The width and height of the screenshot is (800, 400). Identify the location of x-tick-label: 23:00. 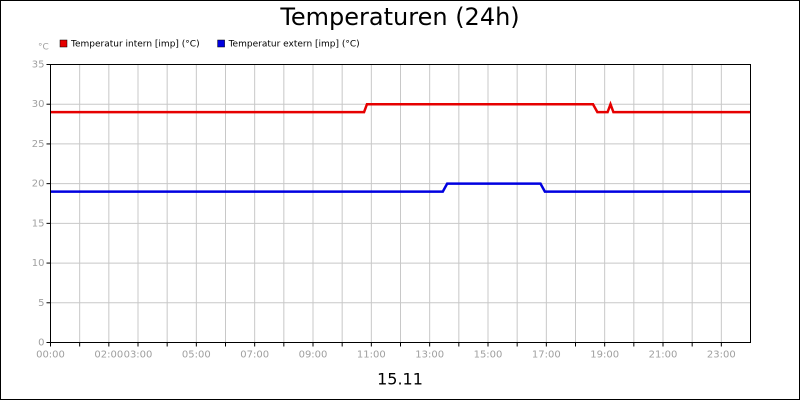
(721, 355).